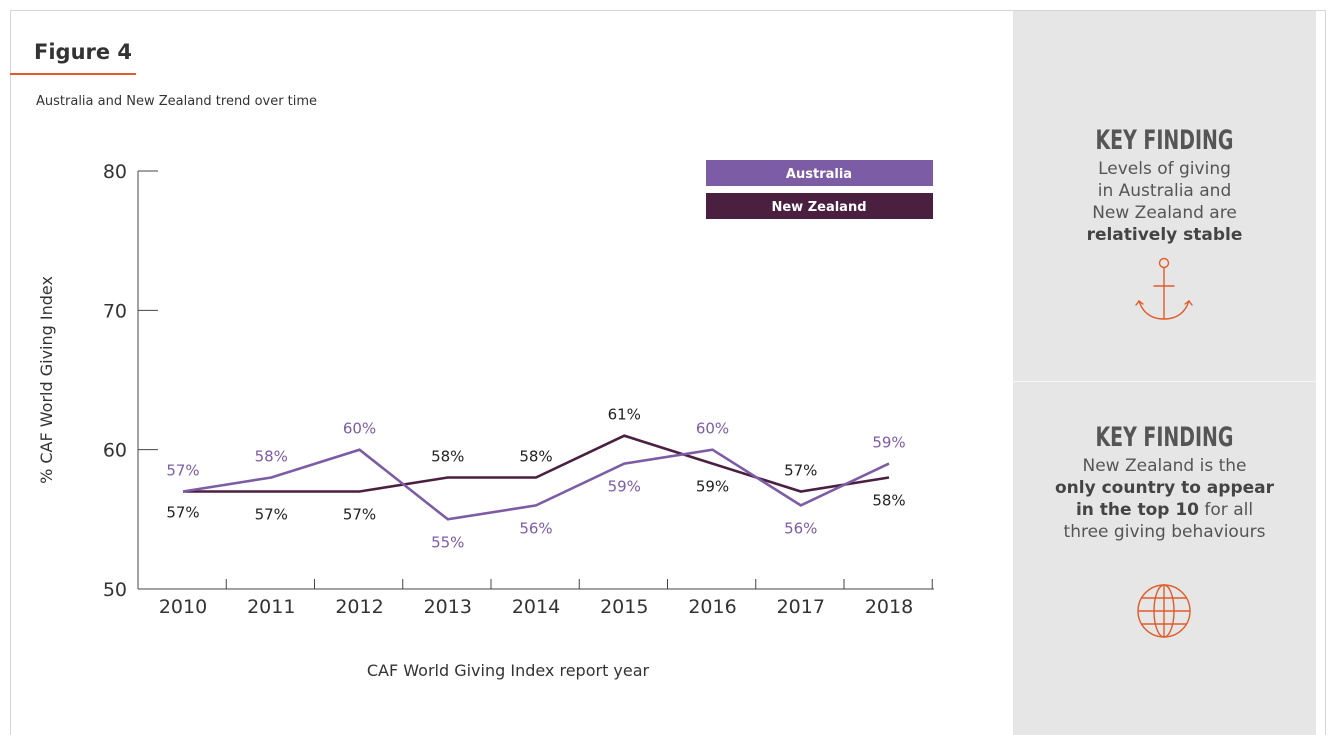 The width and height of the screenshot is (1338, 735). Describe the element at coordinates (447, 542) in the screenshot. I see `data-label-australia: 55%` at that location.